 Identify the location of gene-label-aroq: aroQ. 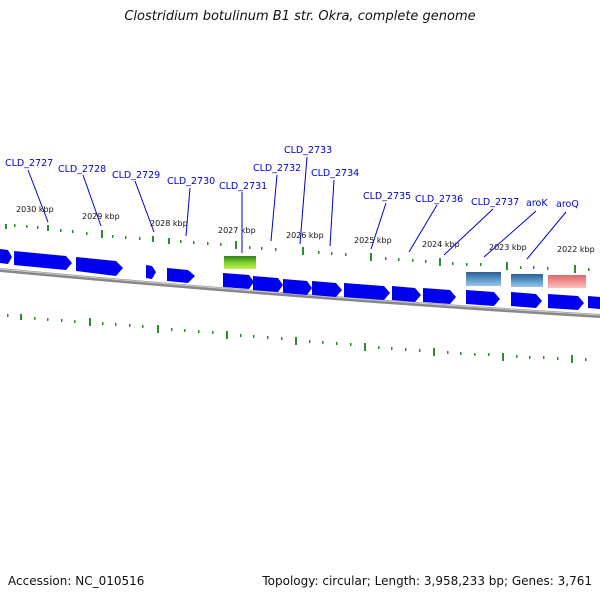
(567, 204).